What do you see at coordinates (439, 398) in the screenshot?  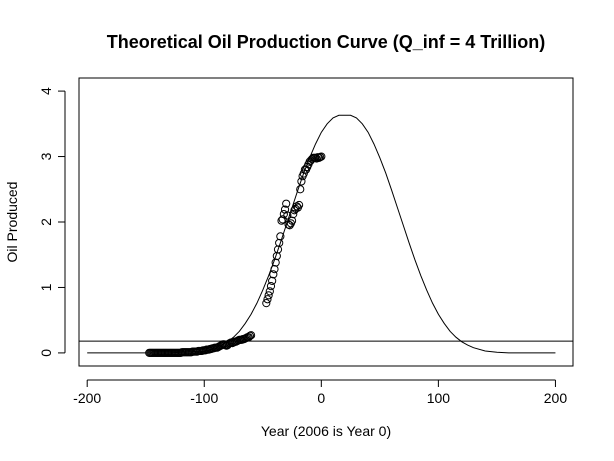 I see `x-tick-label: 100` at bounding box center [439, 398].